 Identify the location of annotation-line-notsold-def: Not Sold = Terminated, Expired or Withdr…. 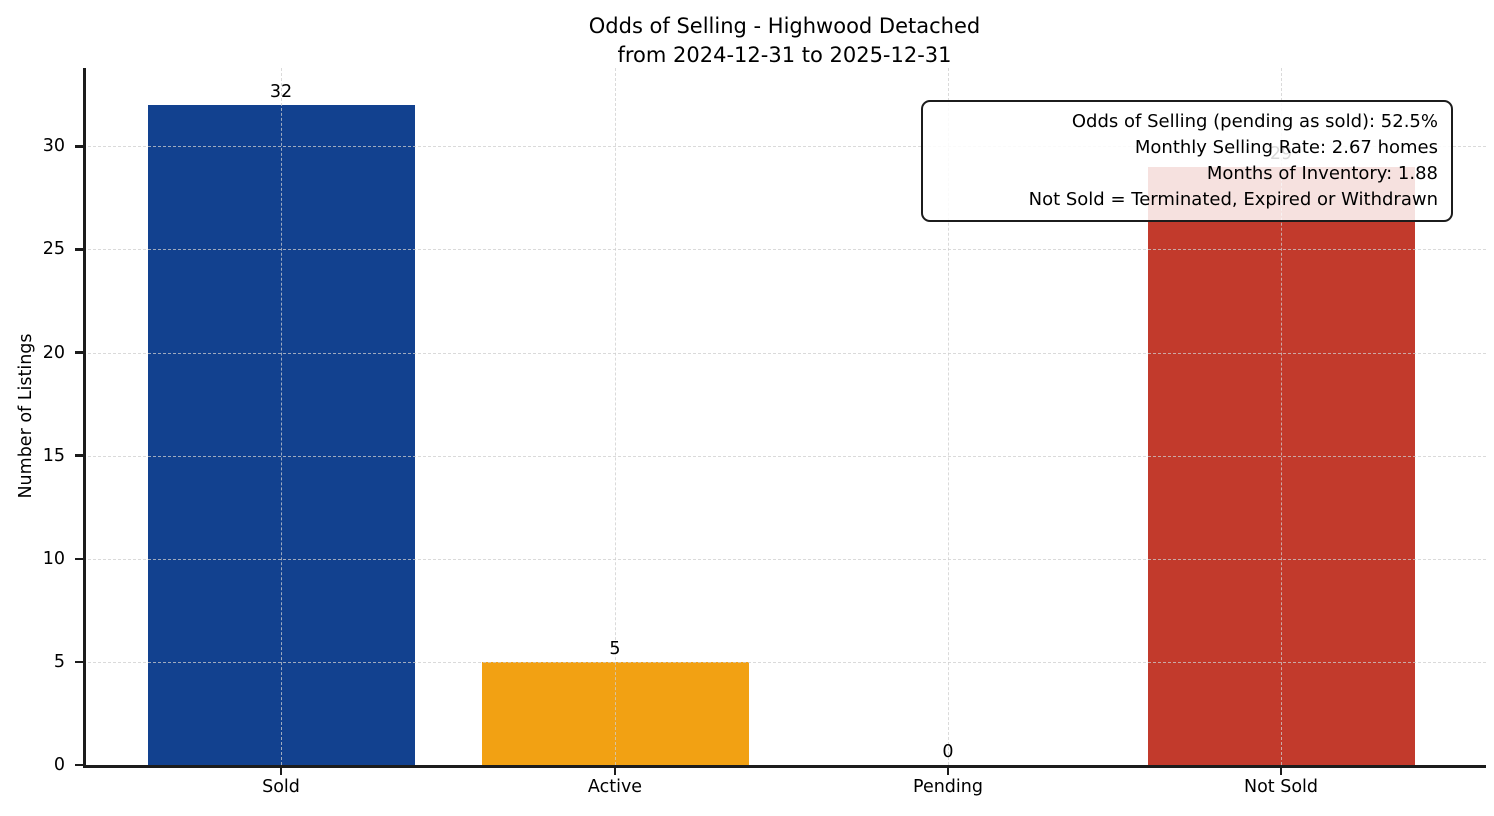
(1233, 199).